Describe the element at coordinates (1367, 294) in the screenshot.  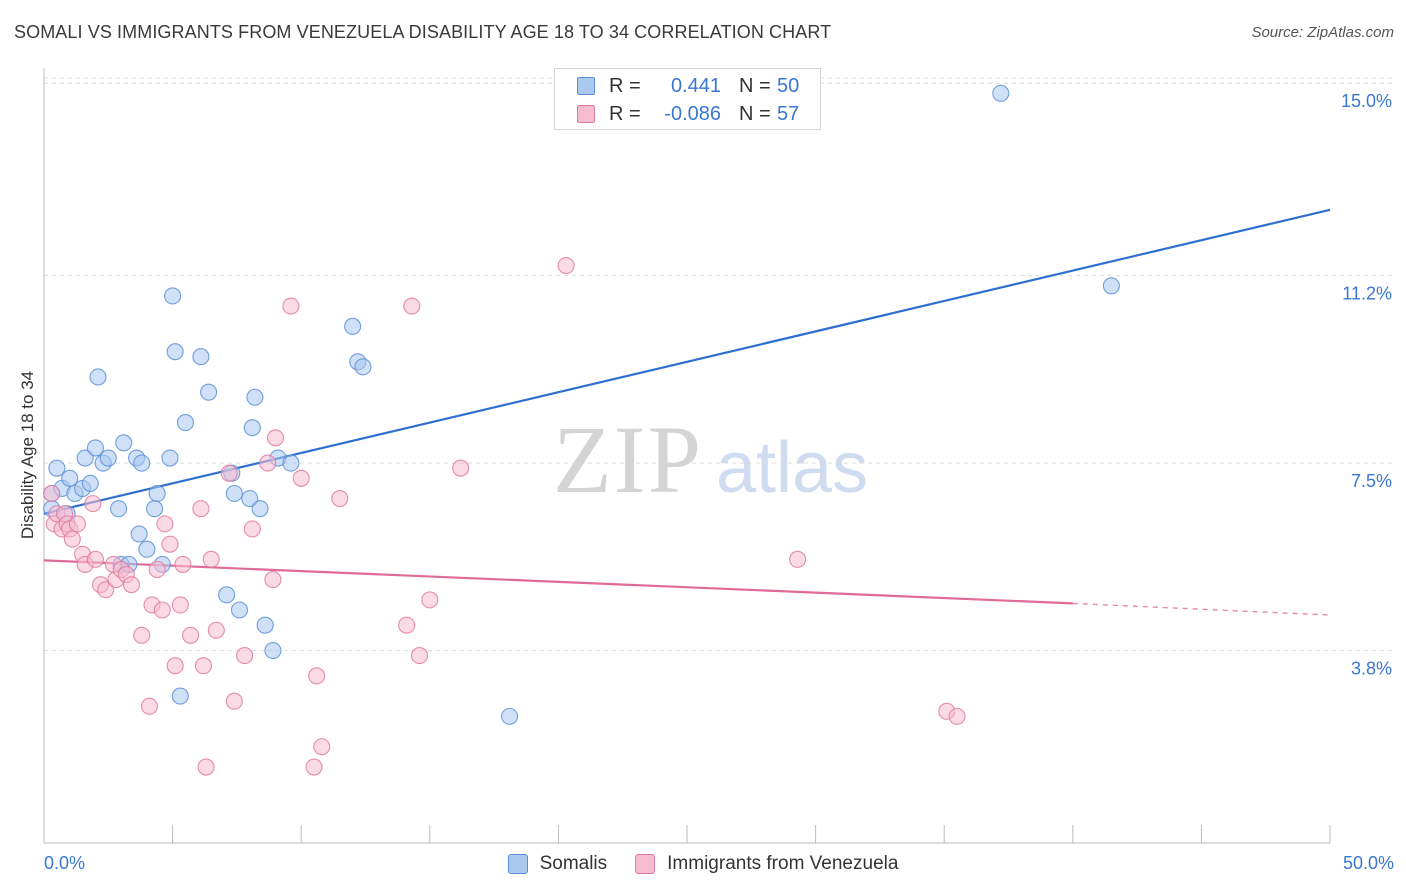
I see `y-tick-label: 11.2%` at that location.